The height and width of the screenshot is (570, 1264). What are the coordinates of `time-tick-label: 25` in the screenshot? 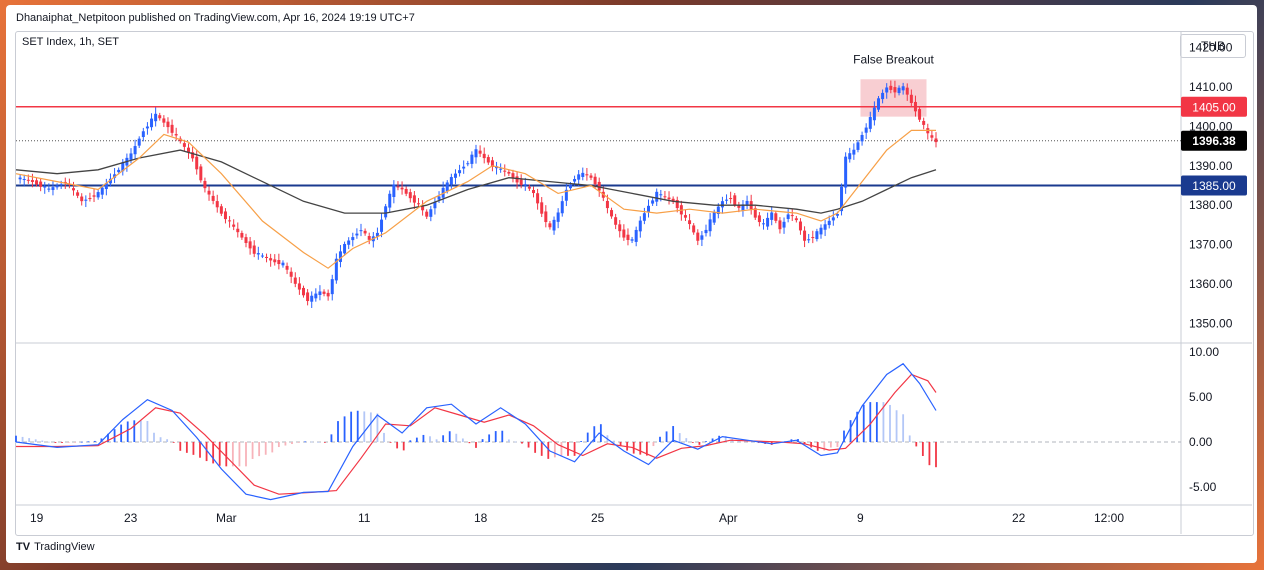 It's located at (598, 518).